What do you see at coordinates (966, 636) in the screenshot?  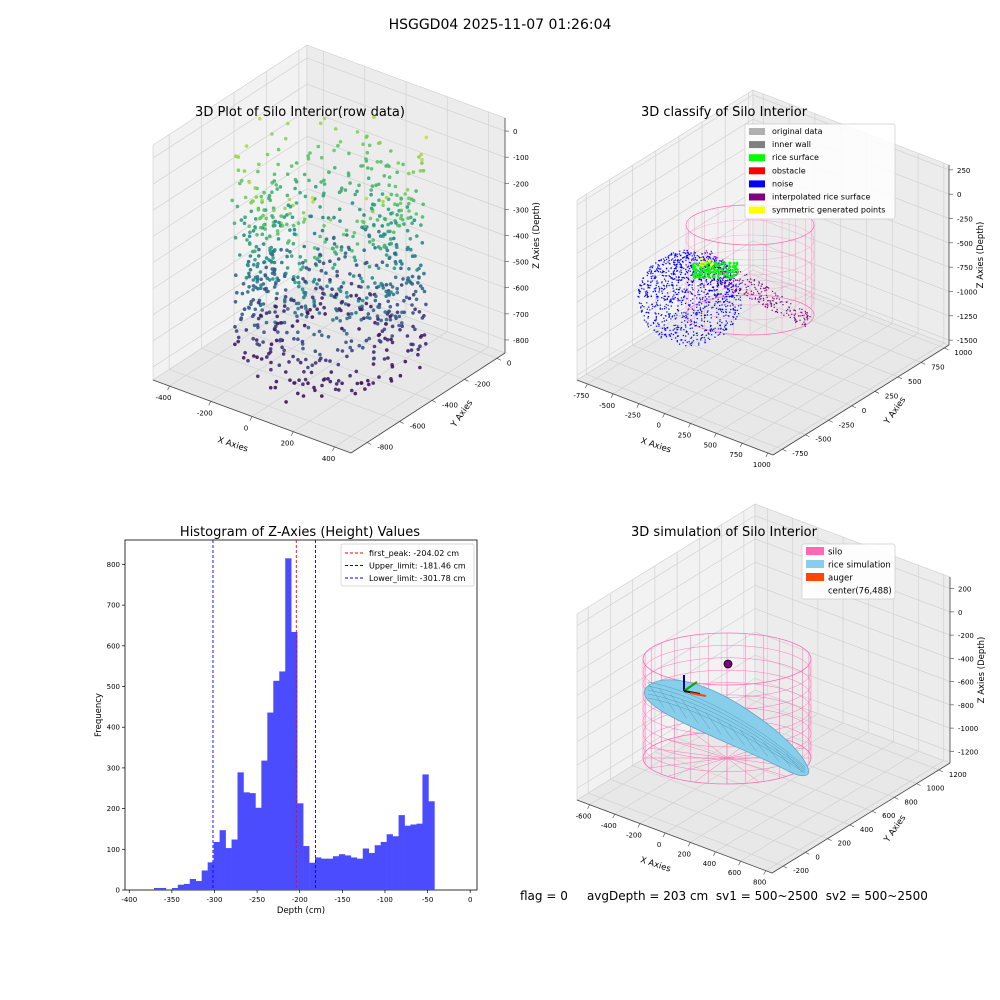 I see `z-tick-label: -200` at bounding box center [966, 636].